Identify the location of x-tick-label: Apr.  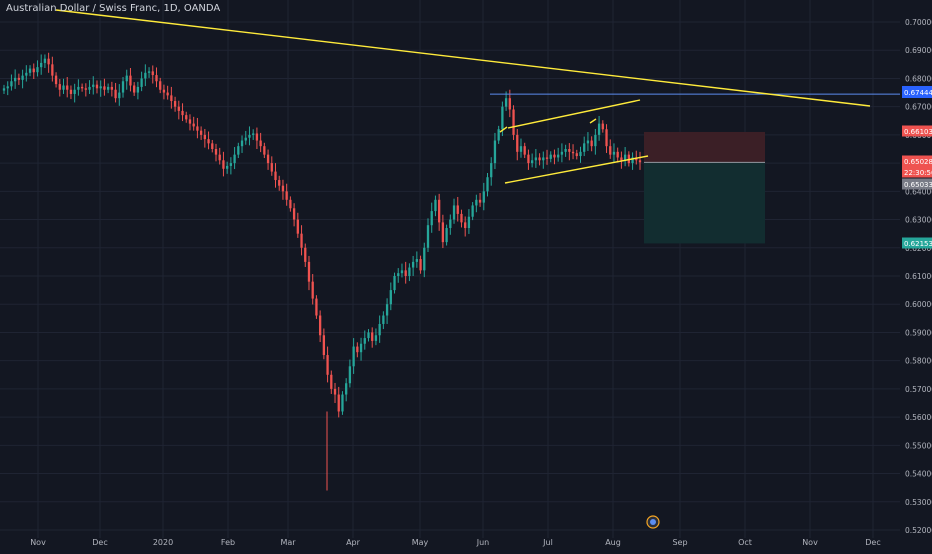
(353, 542).